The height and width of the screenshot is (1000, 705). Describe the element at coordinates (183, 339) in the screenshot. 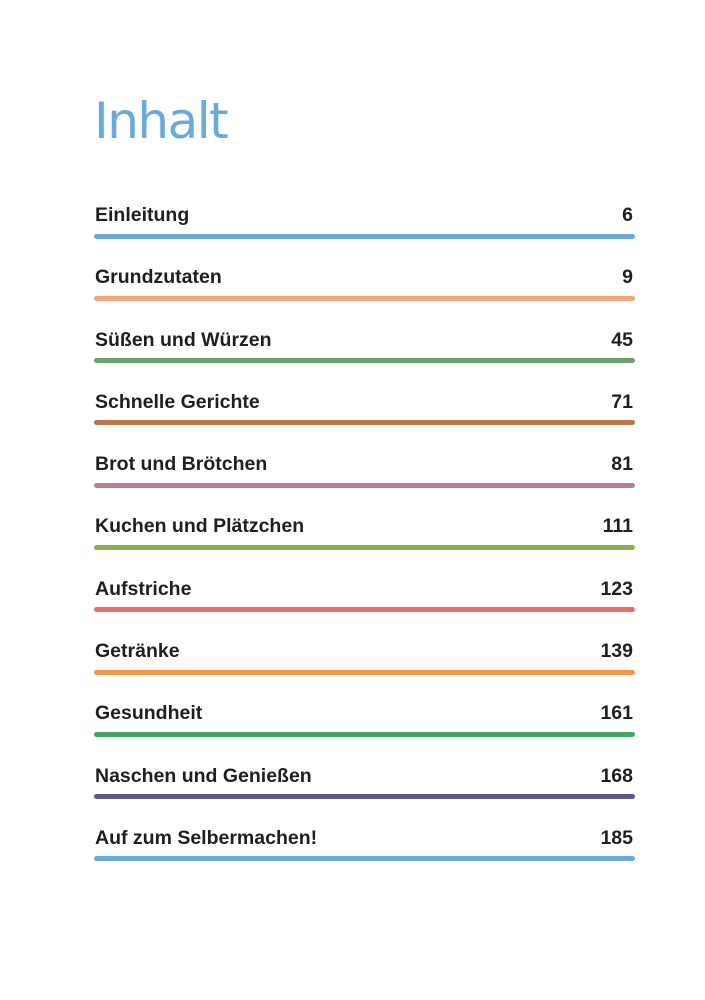

I see `toc-entry-label: Süßen und Würzen` at that location.